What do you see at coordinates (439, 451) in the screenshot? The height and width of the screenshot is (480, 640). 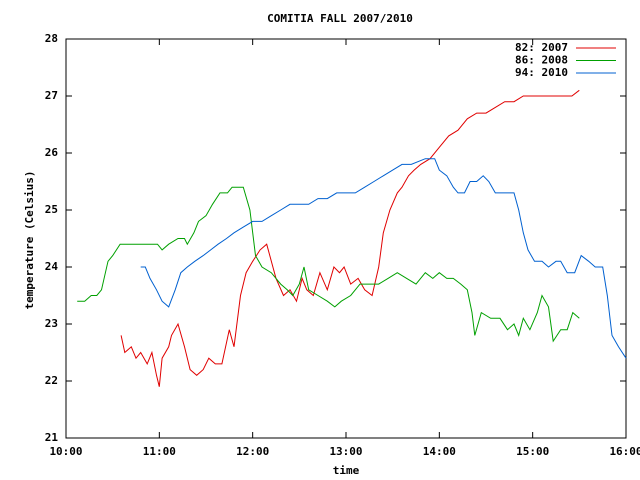 I see `x-tick-label: 14:00` at bounding box center [439, 451].